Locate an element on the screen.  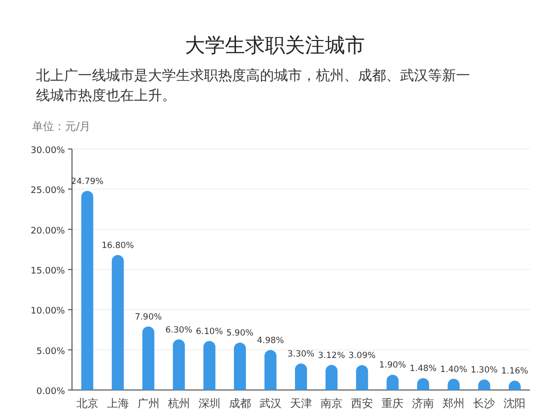
x-tick-label: 北京 is located at coordinates (87, 403).